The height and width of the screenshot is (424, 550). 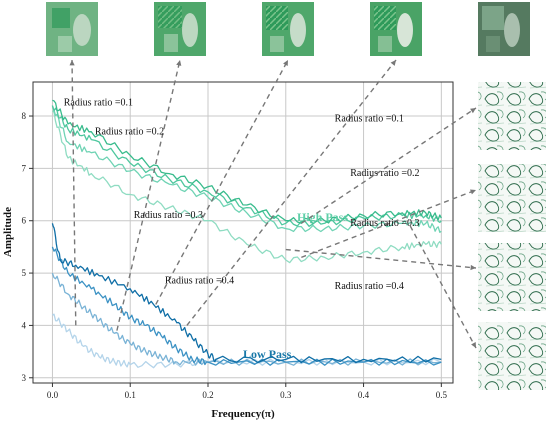 What do you see at coordinates (199, 281) in the screenshot?
I see `annotation-low-4: Radius ratio =0.4` at bounding box center [199, 281].